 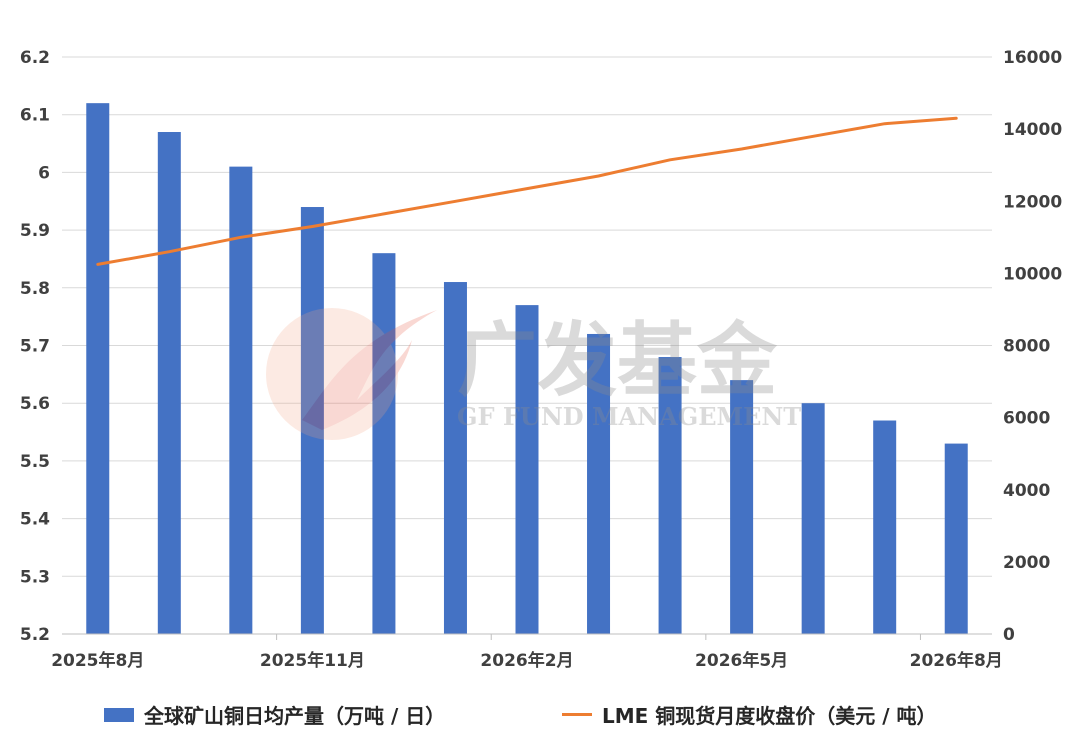 What do you see at coordinates (35, 116) in the screenshot?
I see `y-left-tick-label: 6.1` at bounding box center [35, 116].